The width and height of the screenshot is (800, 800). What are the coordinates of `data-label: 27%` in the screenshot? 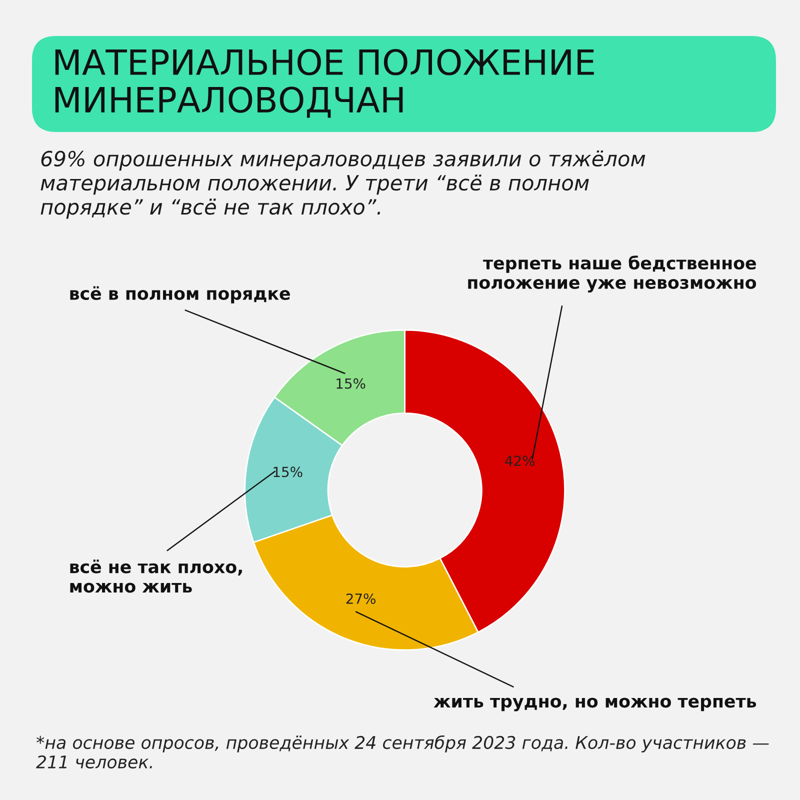 It's located at (361, 598).